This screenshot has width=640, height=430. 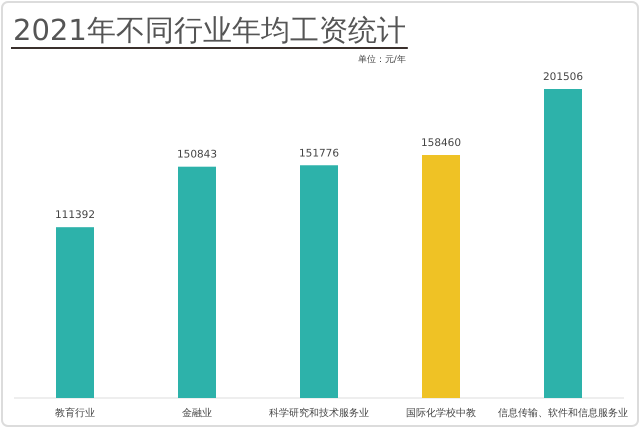 I want to click on x-tick-label: 国际化学校中教, so click(x=441, y=413).